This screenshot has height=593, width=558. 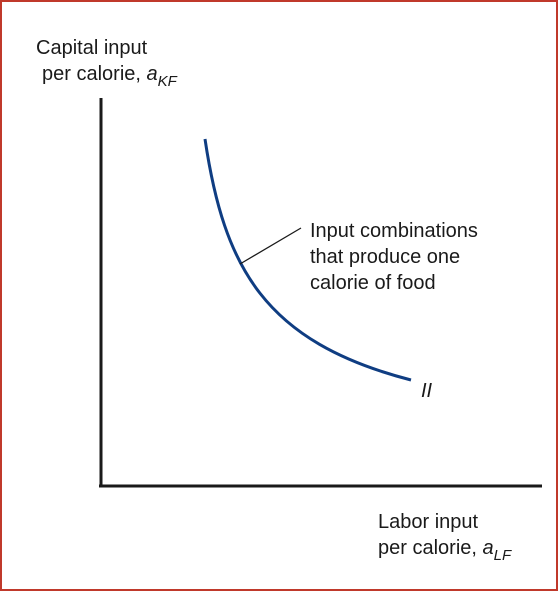 I want to click on x-axis-subscript: LF, so click(x=502, y=555).